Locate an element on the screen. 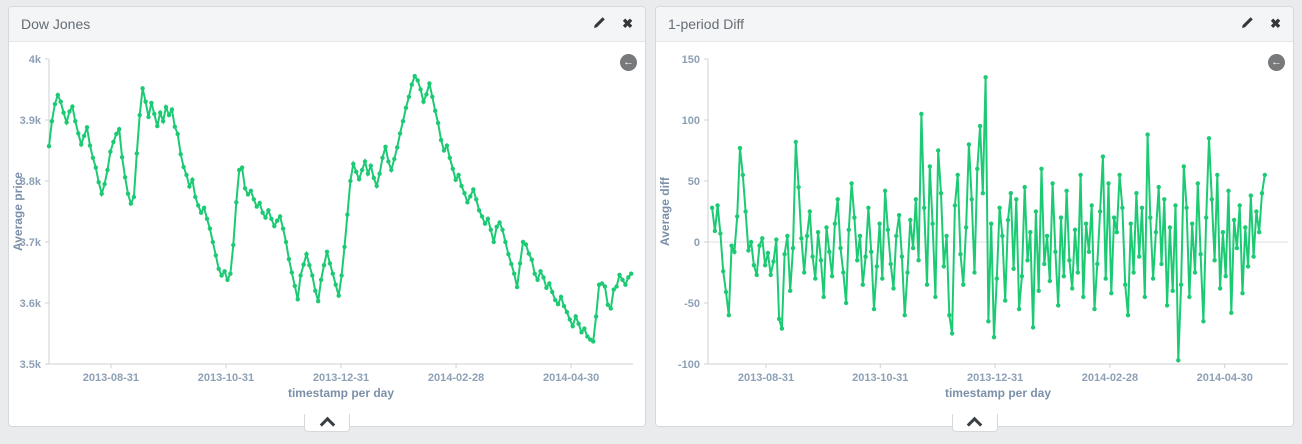 The height and width of the screenshot is (444, 1302). panel-title: 1-period Diff is located at coordinates (706, 24).